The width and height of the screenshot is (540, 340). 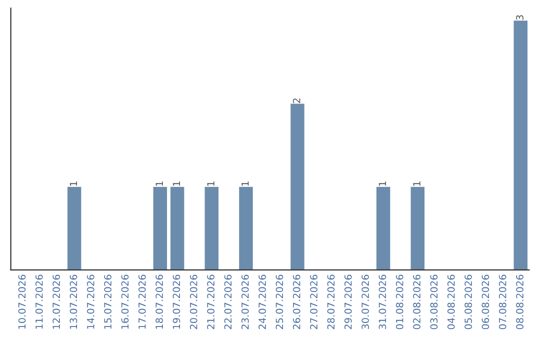 I want to click on x-tick-label: 07.08.2026, so click(x=502, y=302).